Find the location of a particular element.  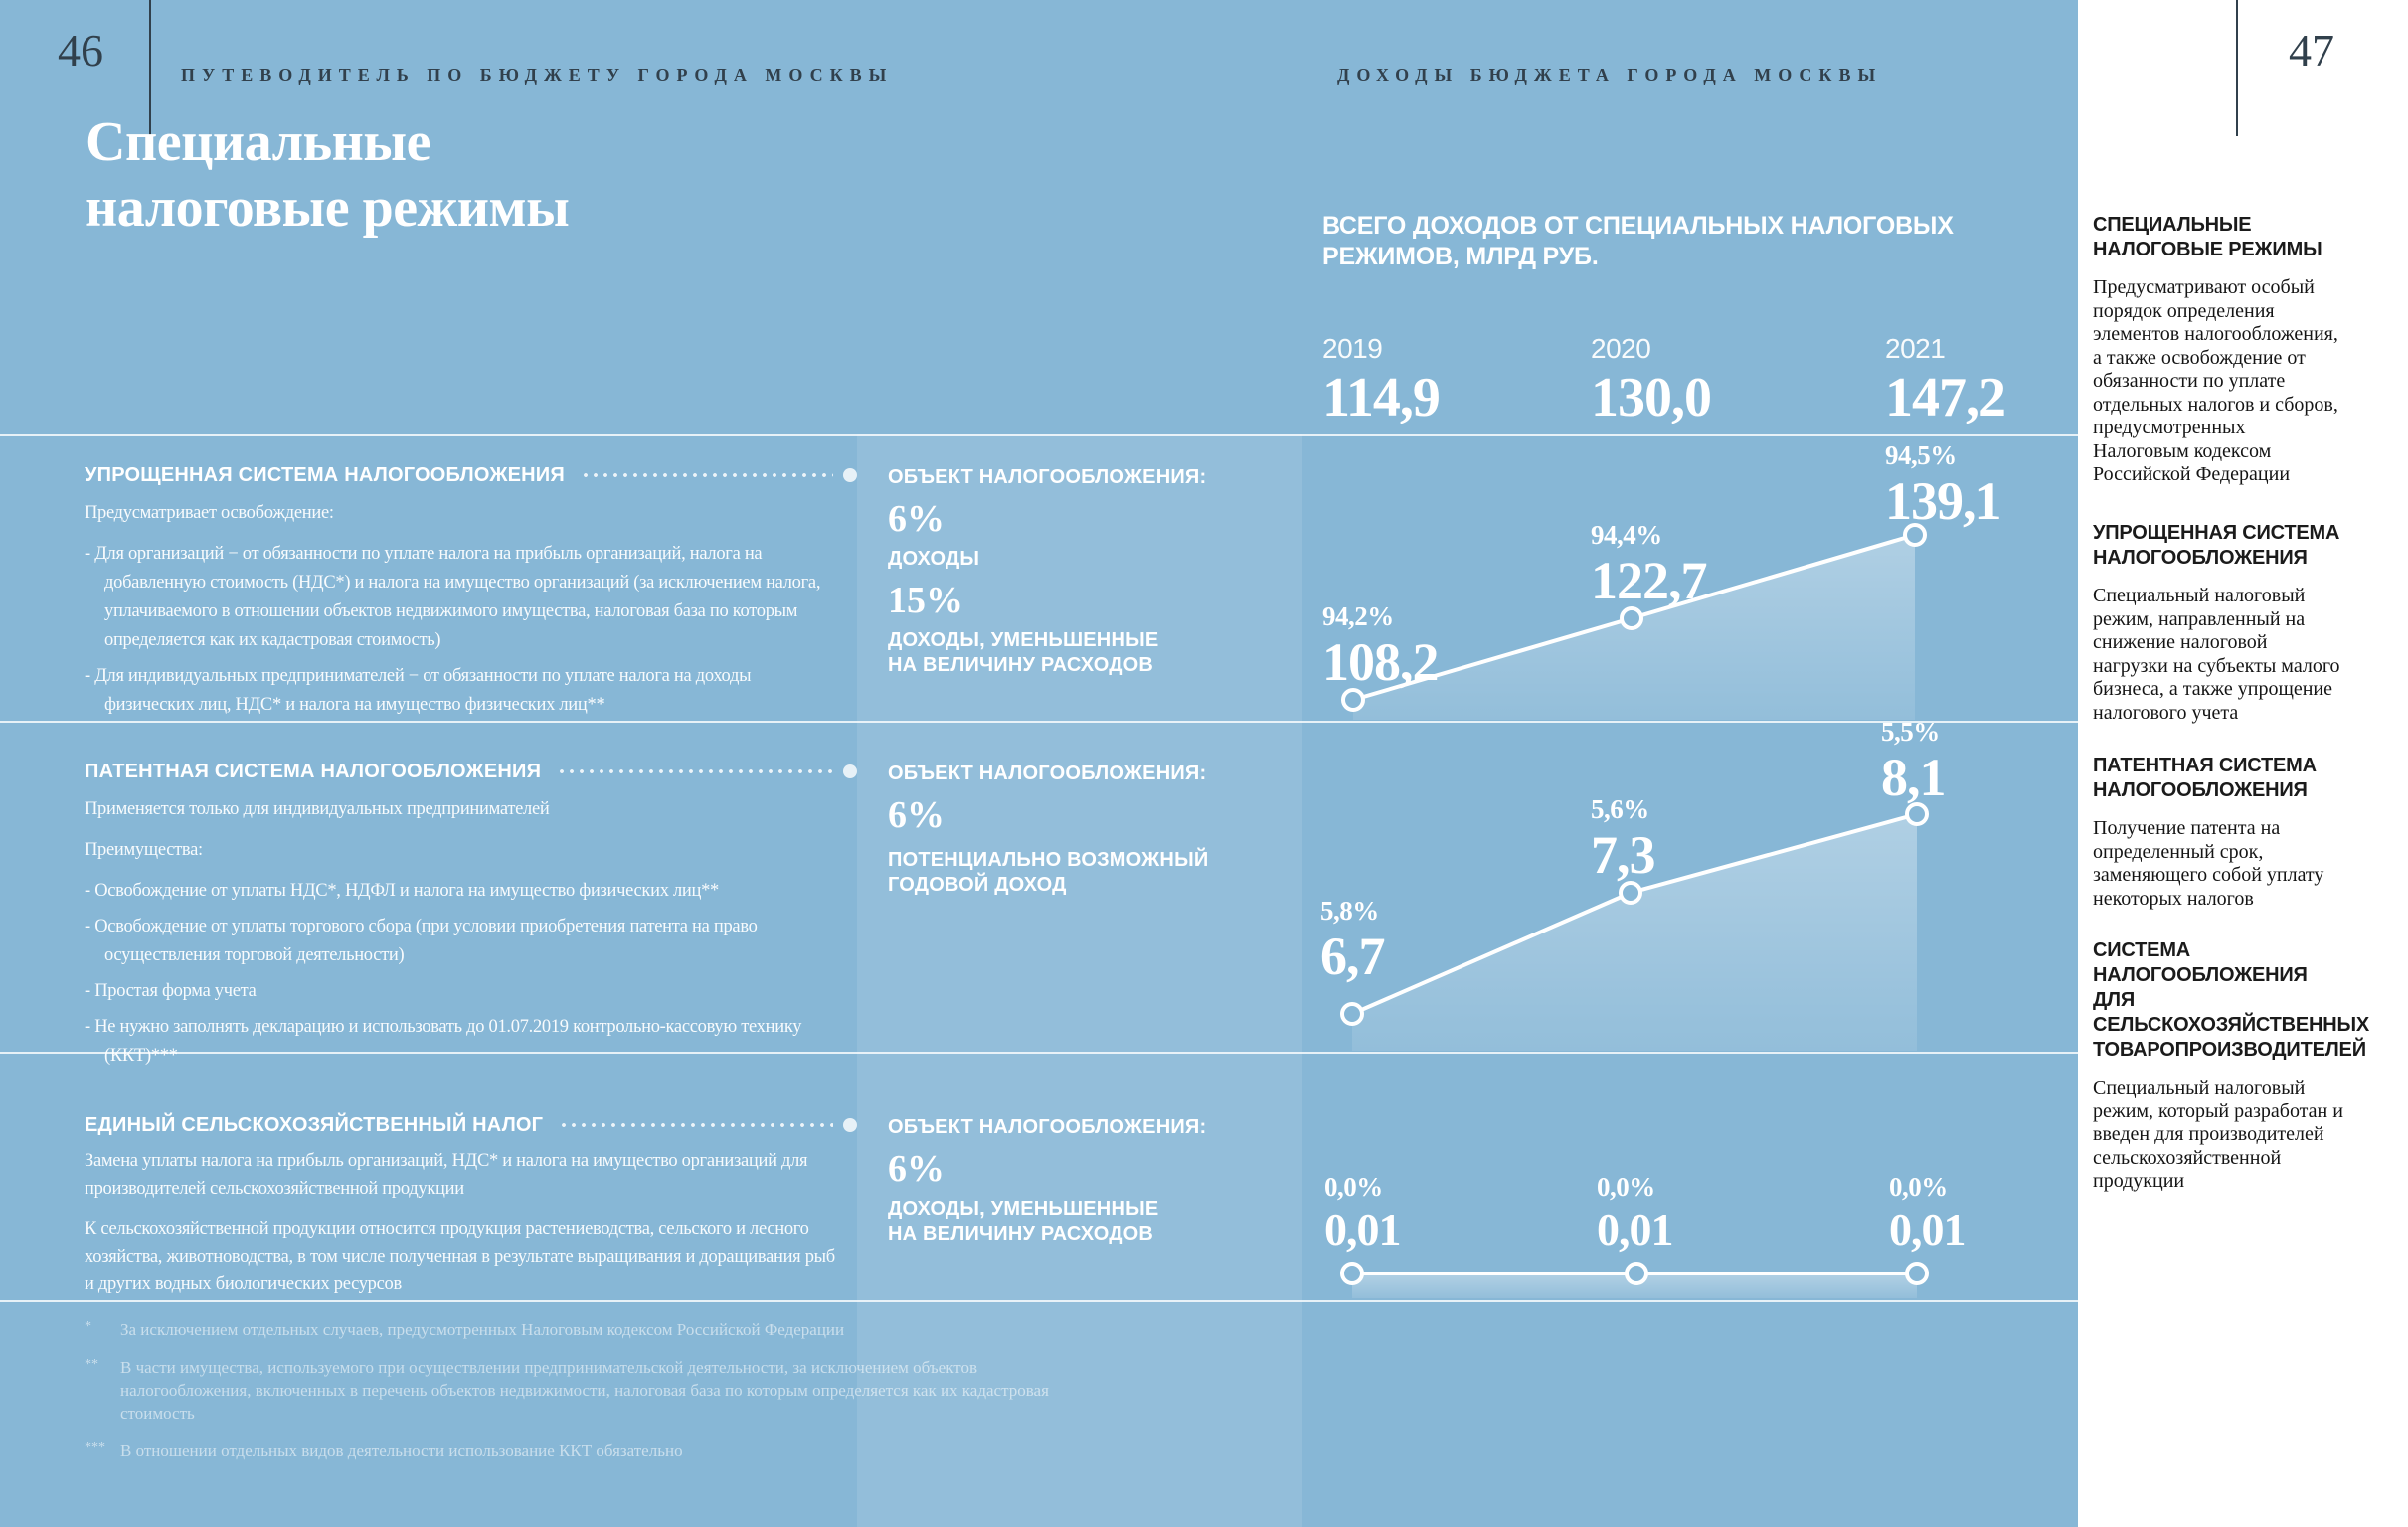

point-percent: 5,6% is located at coordinates (1620, 809).